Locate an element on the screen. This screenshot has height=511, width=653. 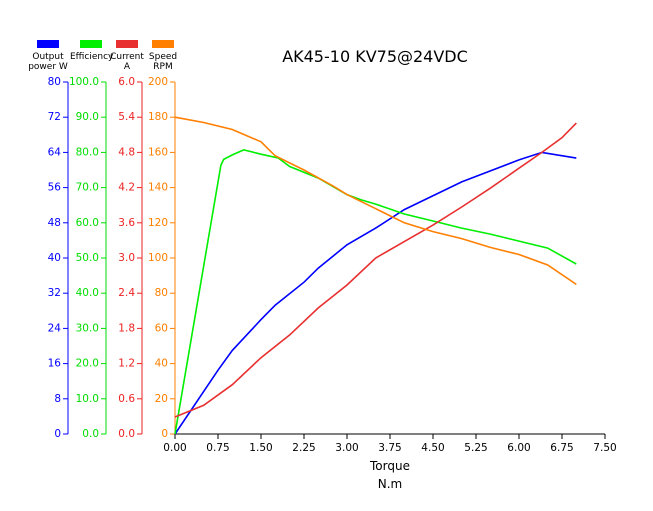
x-tick-label: 0.00 is located at coordinates (174, 448).